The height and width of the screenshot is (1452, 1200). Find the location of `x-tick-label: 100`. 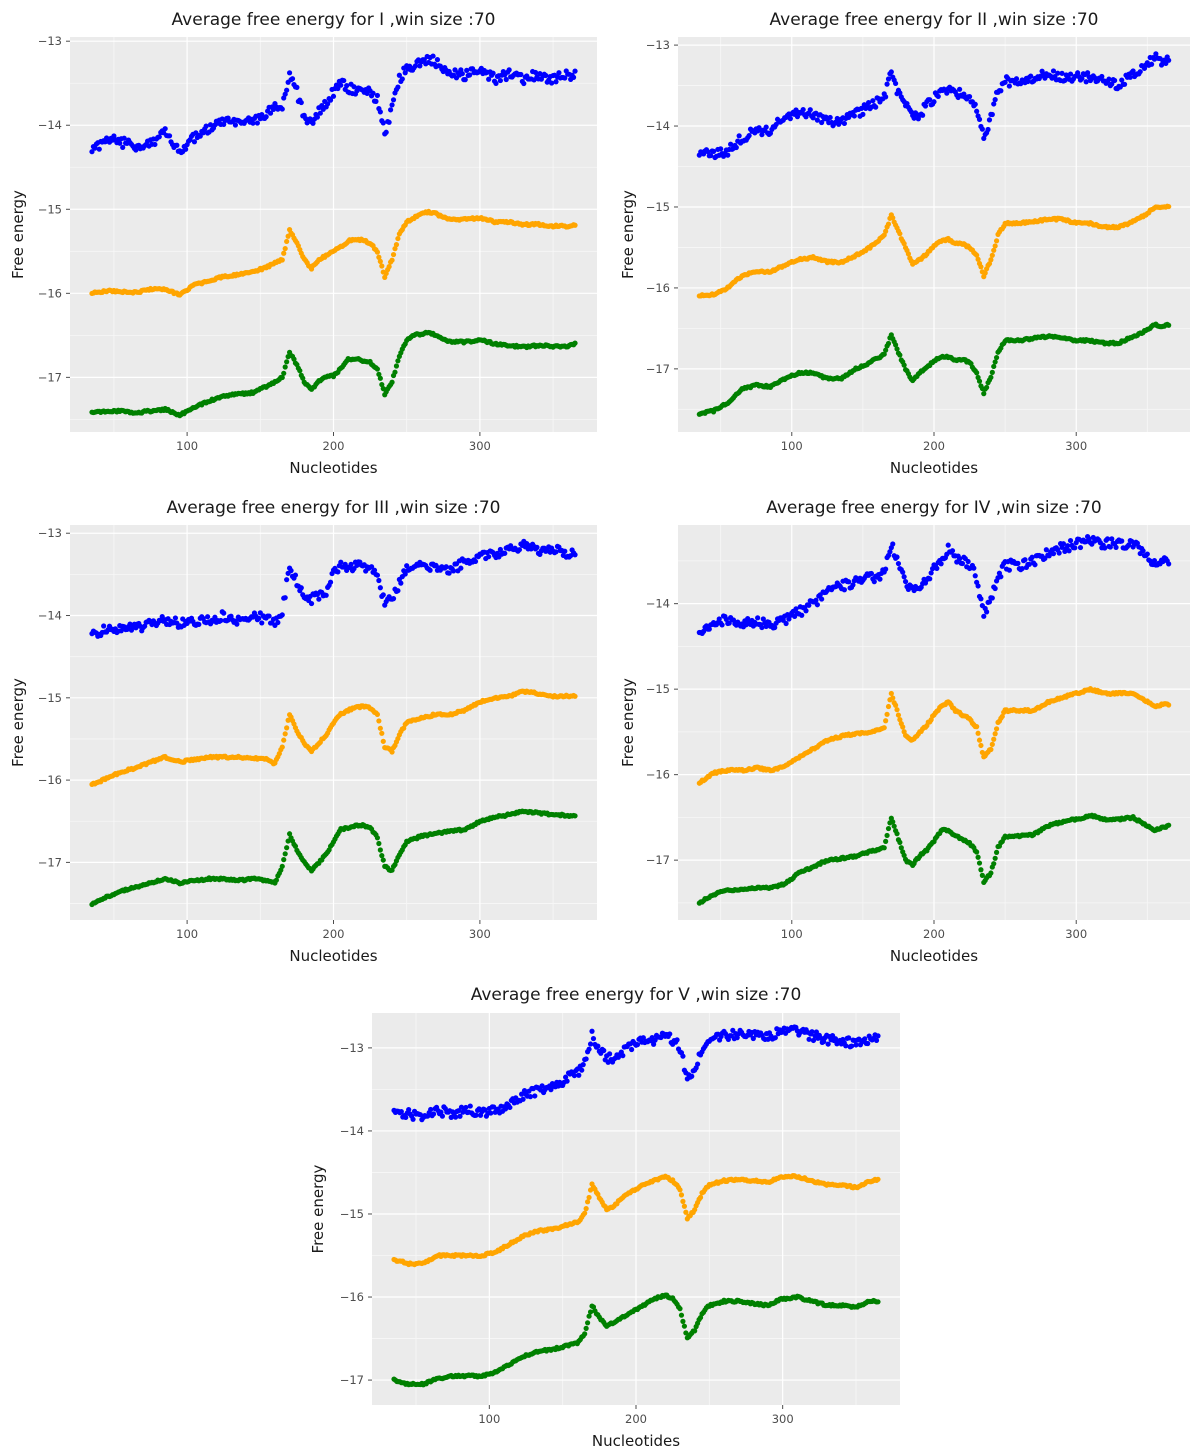

x-tick-label: 100 is located at coordinates (187, 446).